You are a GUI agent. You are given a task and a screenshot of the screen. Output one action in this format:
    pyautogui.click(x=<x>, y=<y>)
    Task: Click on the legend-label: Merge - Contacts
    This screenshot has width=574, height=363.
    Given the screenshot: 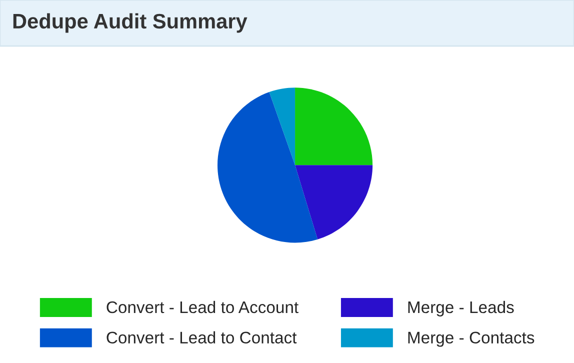 What is the action you would take?
    pyautogui.click(x=471, y=339)
    